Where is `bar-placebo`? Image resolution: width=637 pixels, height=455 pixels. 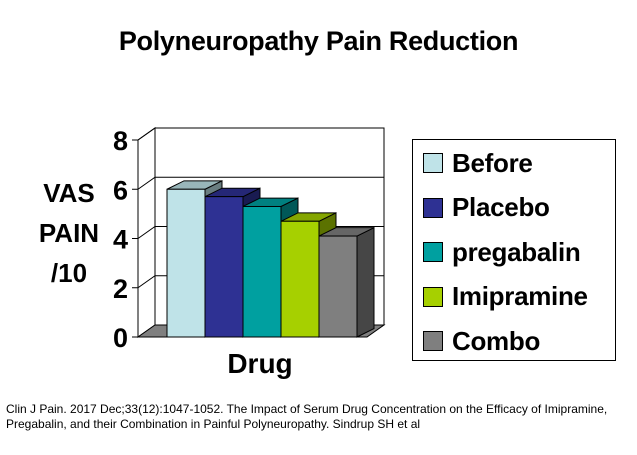 bar-placebo is located at coordinates (224, 267).